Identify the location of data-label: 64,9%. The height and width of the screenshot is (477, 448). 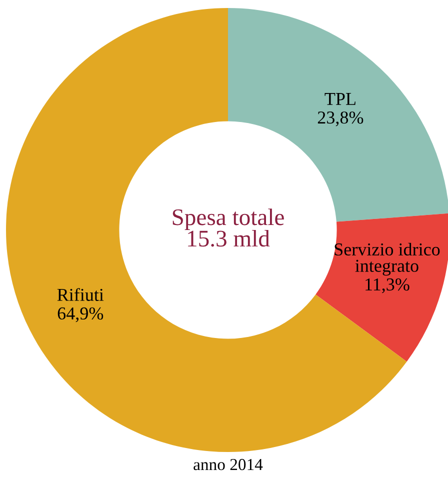
(81, 314).